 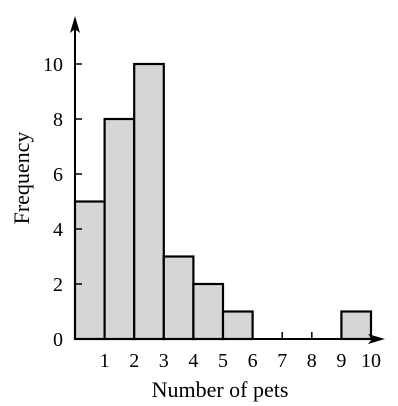 What do you see at coordinates (58, 230) in the screenshot?
I see `y-tick-label-4: 4` at bounding box center [58, 230].